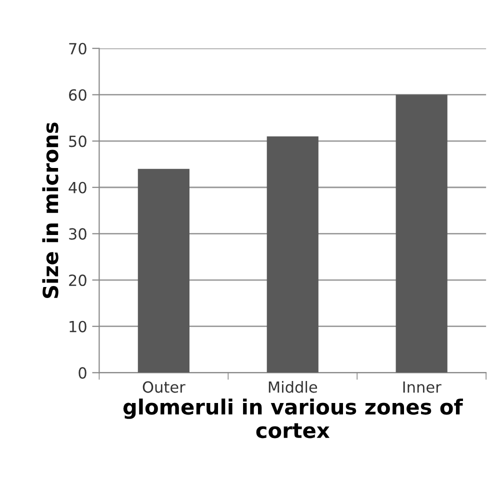 This screenshot has width=496, height=484. What do you see at coordinates (422, 387) in the screenshot?
I see `x-tick-label: Inner` at bounding box center [422, 387].